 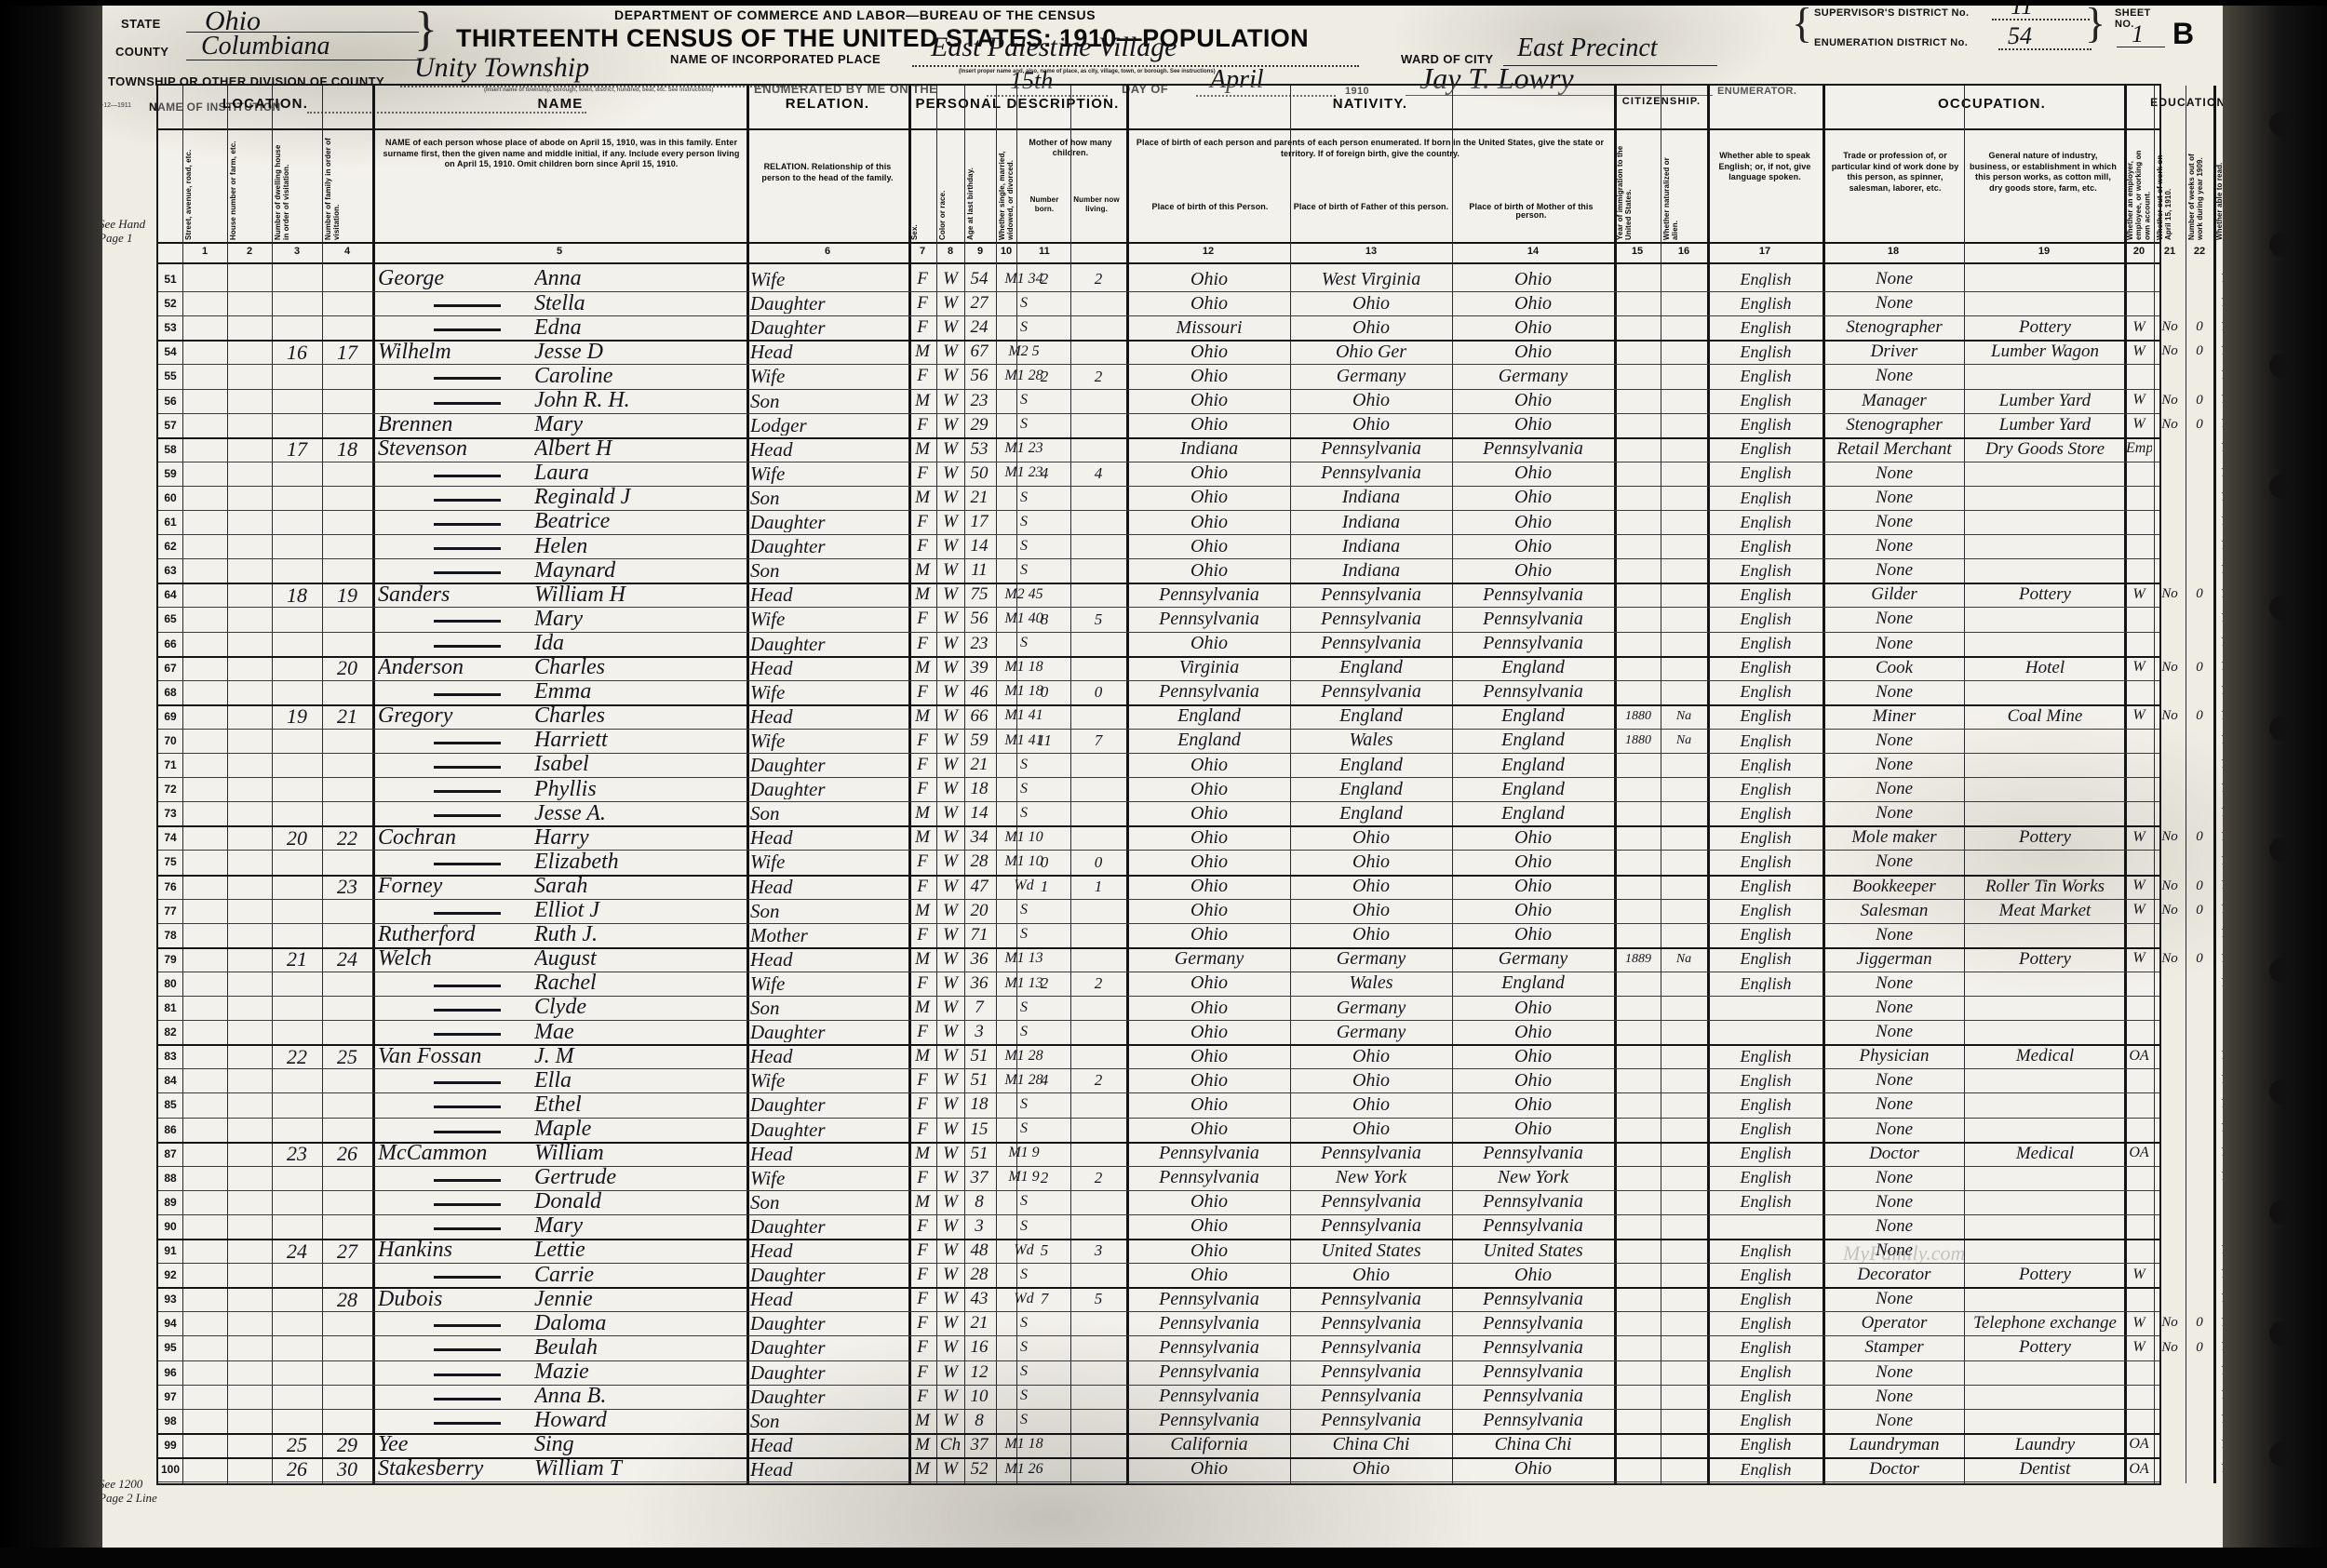 I want to click on cell-oow: No, so click(x=2169, y=1323).